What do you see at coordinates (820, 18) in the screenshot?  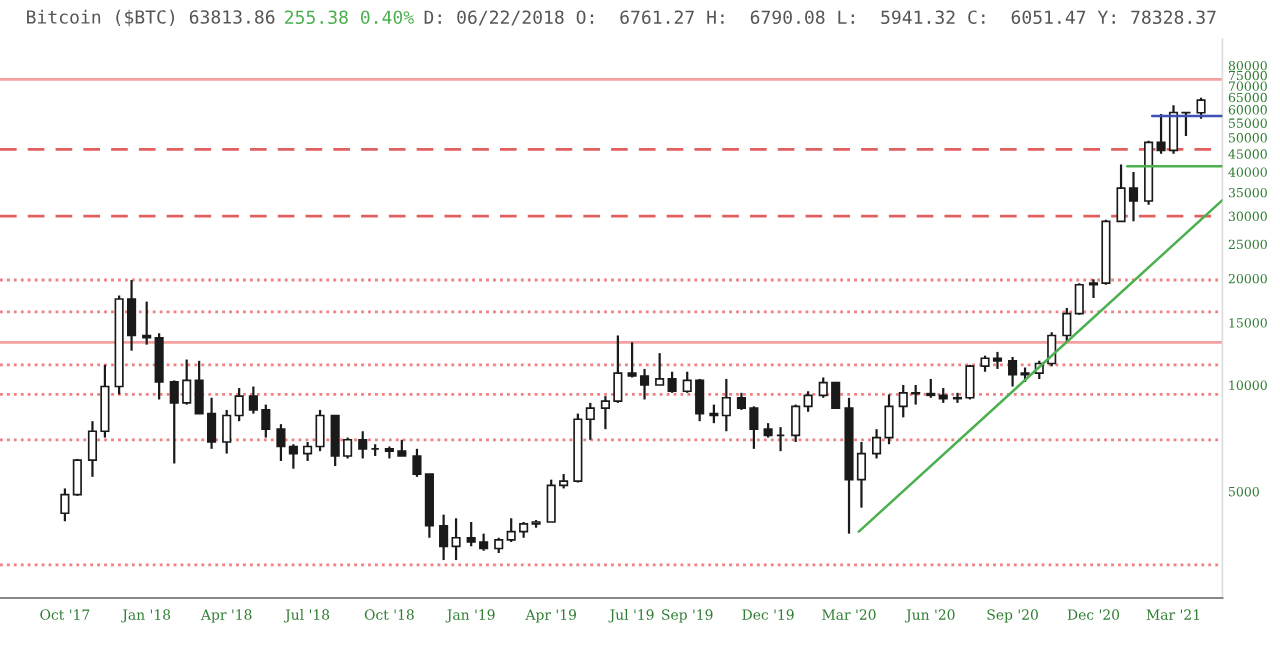 I see `text: D: 06/22/2018 O: 6761.27 H: 6790.08 L: 5941.32 C: 6051.47 Y: 78328.37` at bounding box center [820, 18].